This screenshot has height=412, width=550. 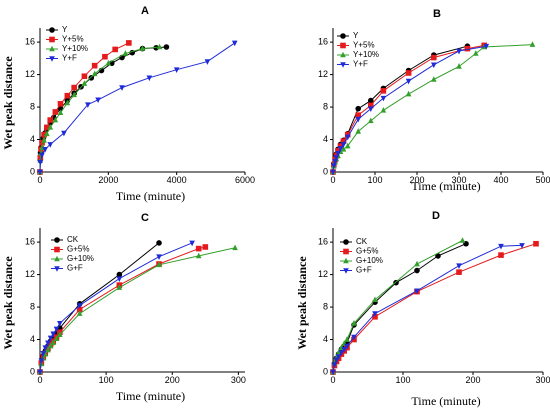 What do you see at coordinates (400, 109) in the screenshot?
I see `series-Y` at bounding box center [400, 109].